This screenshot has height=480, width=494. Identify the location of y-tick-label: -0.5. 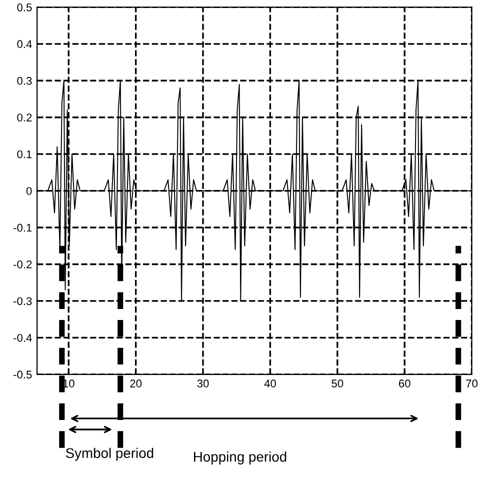
(23, 374).